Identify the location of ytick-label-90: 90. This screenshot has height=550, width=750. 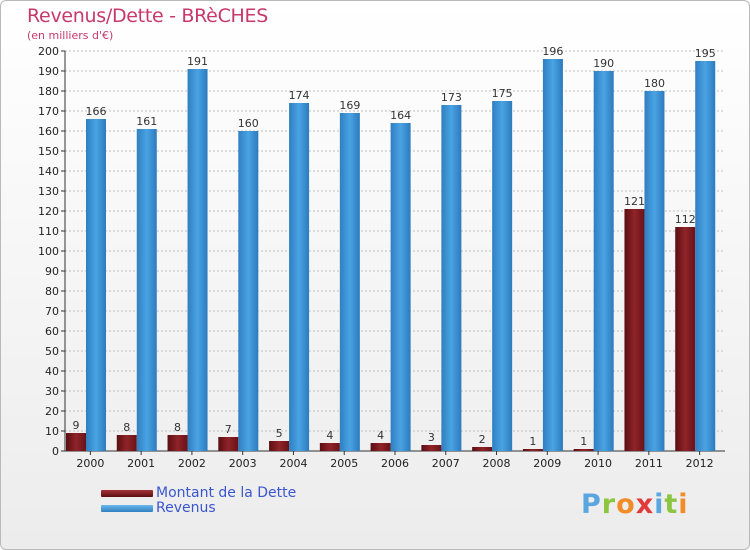
(52, 271).